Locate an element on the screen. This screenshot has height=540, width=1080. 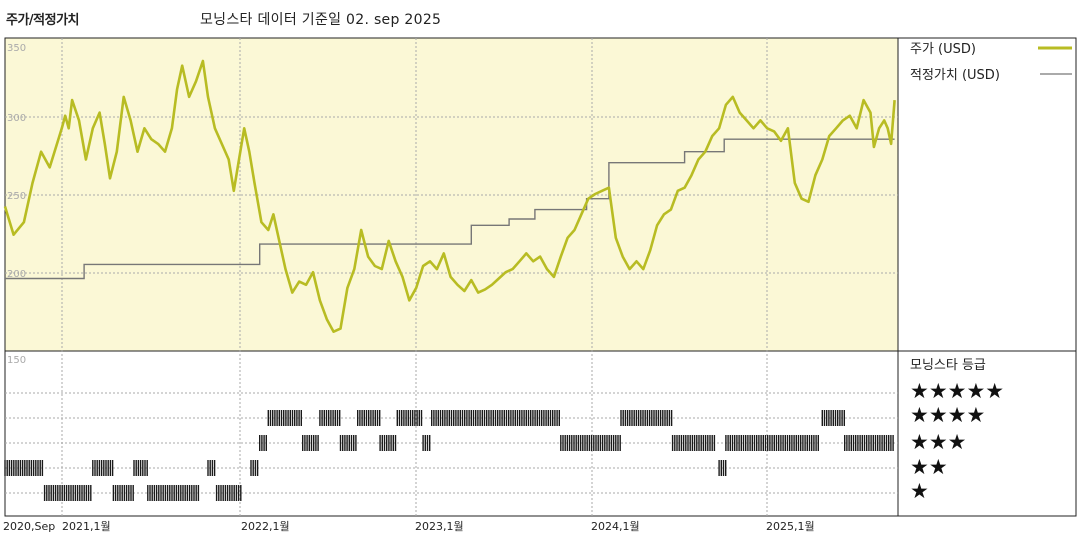
data-date-subtitle: 모닝스타 데이터 기준일 02. sep 2025 is located at coordinates (321, 20).